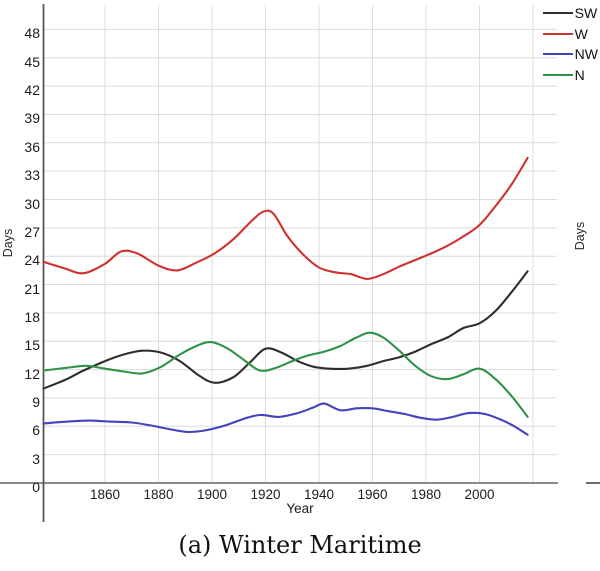 The image size is (600, 571). What do you see at coordinates (372, 494) in the screenshot?
I see `x-tick-label-1960: 1960` at bounding box center [372, 494].